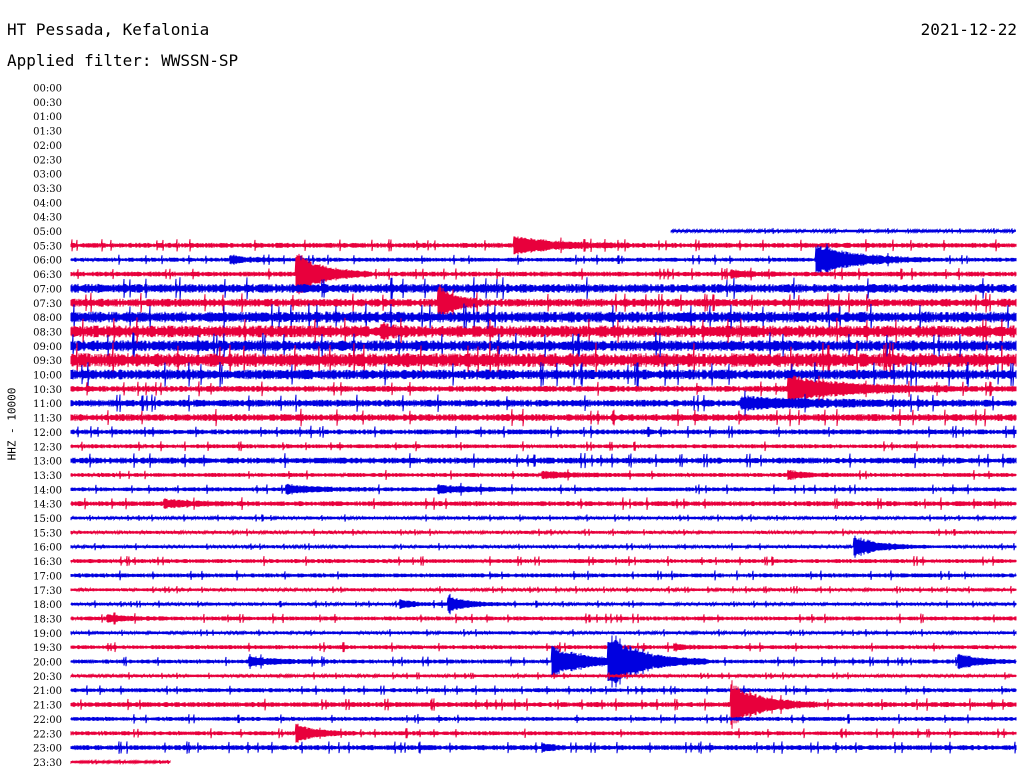 Image resolution: width=1024 pixels, height=780 pixels. What do you see at coordinates (47, 734) in the screenshot?
I see `tick-label-2230: 22:30` at bounding box center [47, 734].